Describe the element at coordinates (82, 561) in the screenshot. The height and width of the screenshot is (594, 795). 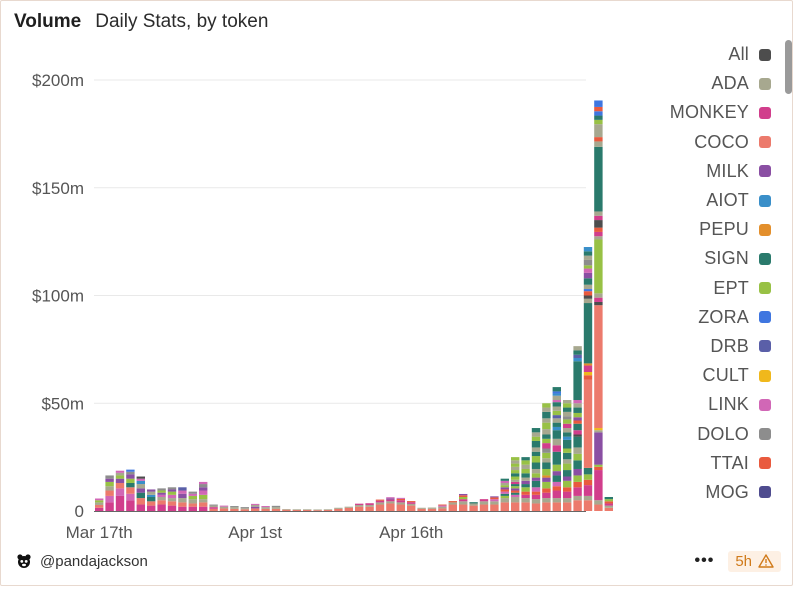
I see `author-link: @pandajackson` at that location.